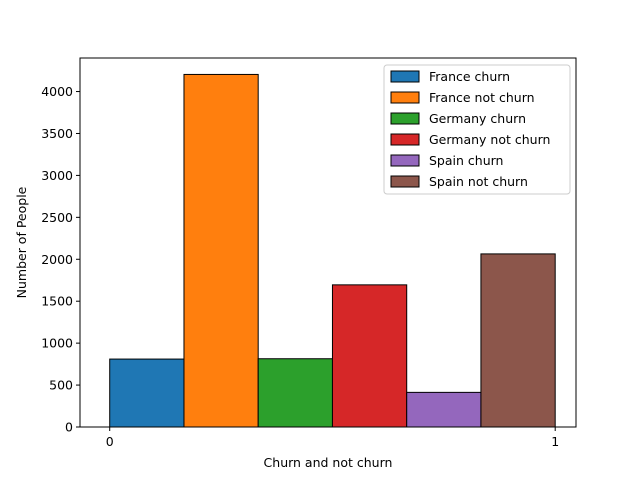 This screenshot has height=480, width=640. What do you see at coordinates (61, 385) in the screenshot?
I see `y-tick-label: 500` at bounding box center [61, 385].